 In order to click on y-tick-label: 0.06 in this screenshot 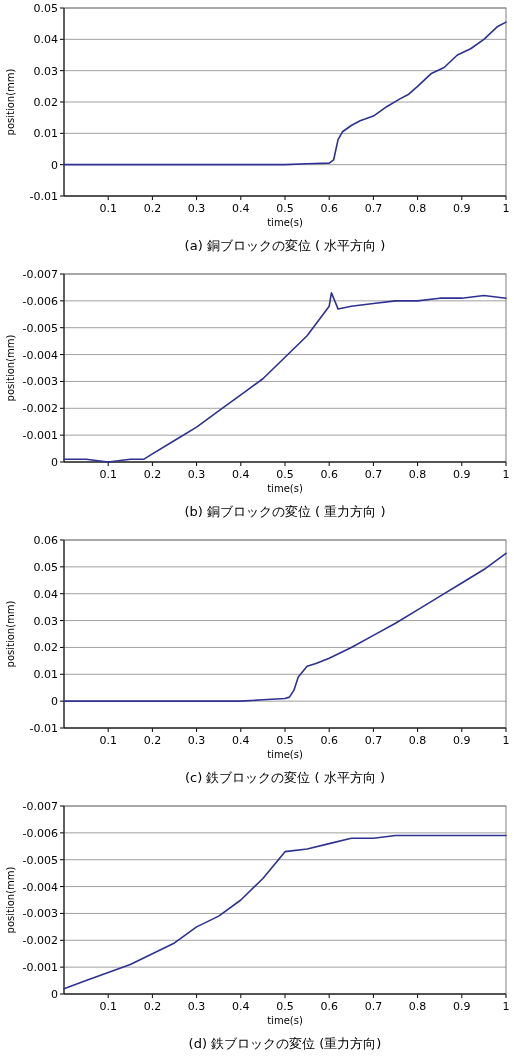, I will do `click(45, 540)`.